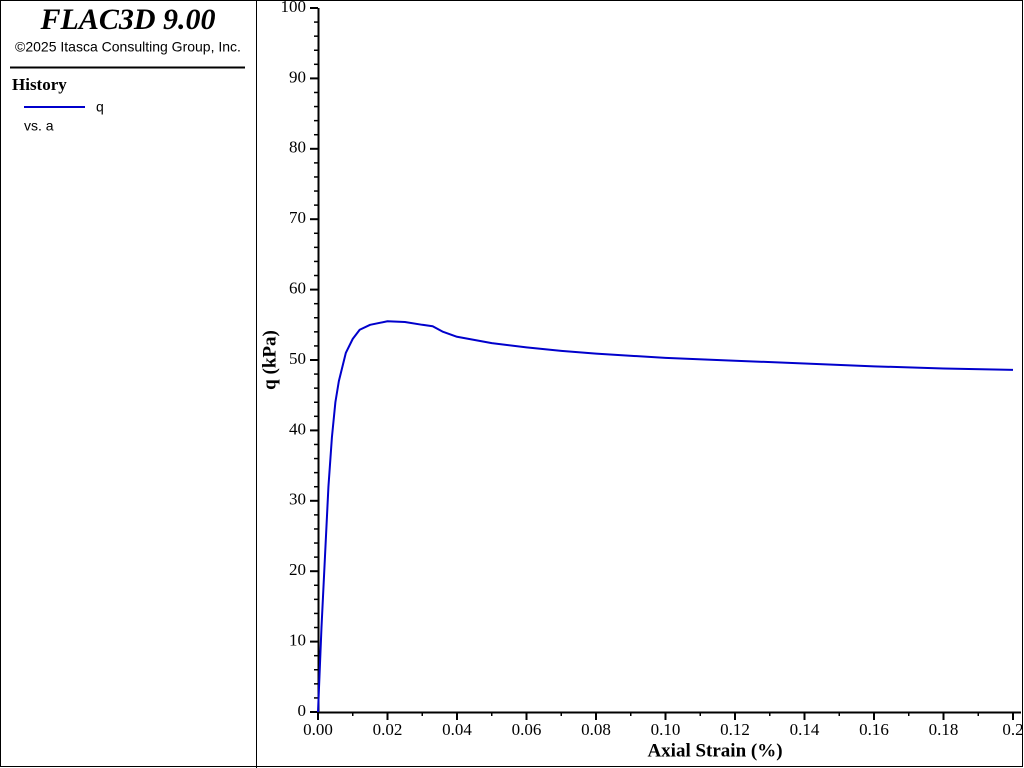 The image size is (1024, 768). Describe the element at coordinates (127, 19) in the screenshot. I see `app-title: FLAC3D 9.00` at that location.